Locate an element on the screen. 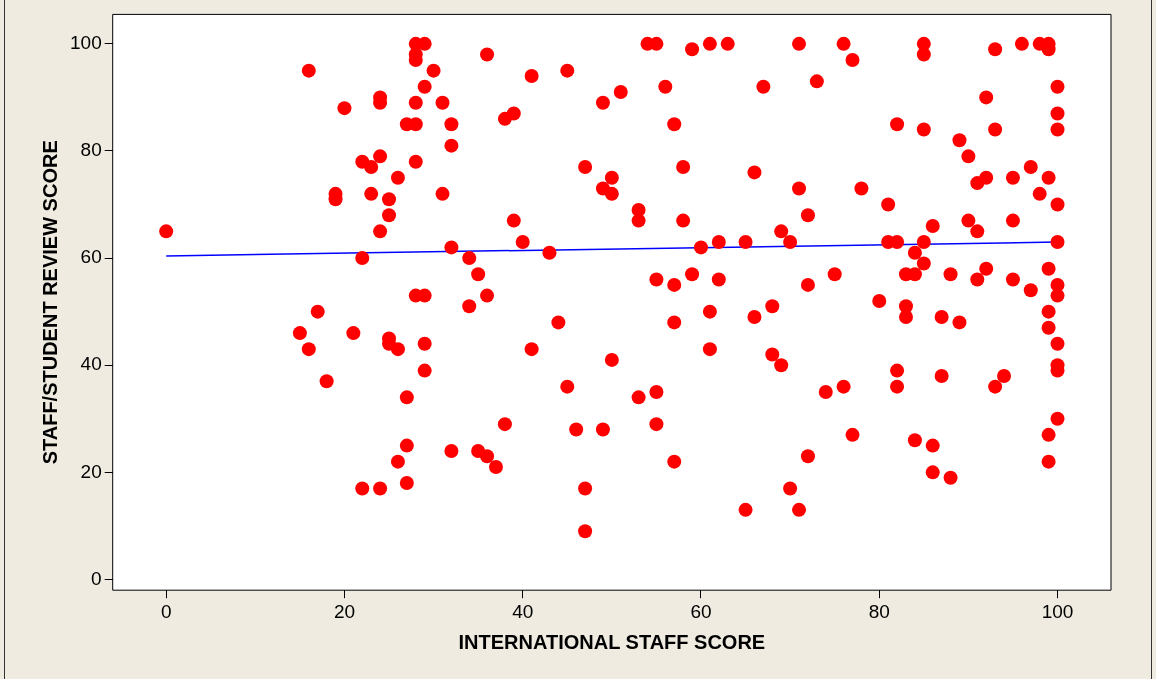 This screenshot has height=679, width=1156. x-tick-label: 40 is located at coordinates (523, 611).